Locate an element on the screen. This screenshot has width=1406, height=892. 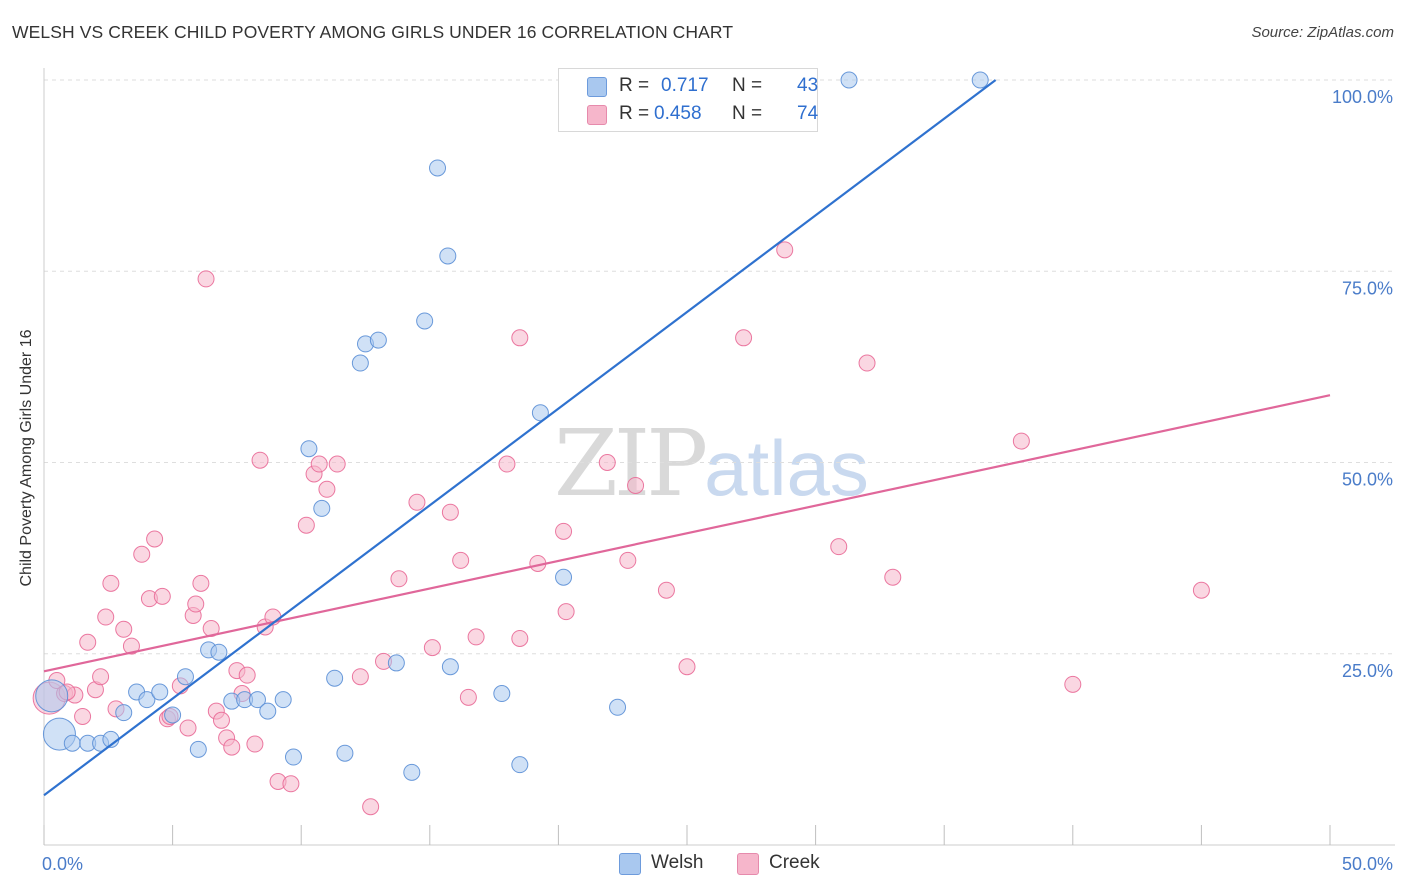
welsh-n-value: 43 is located at coordinates (808, 85).